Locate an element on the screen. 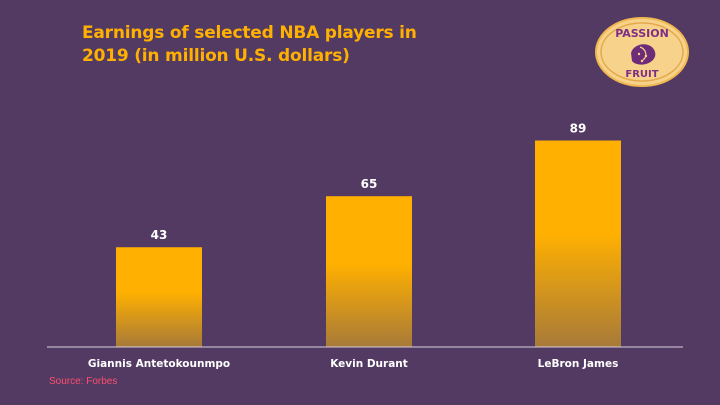  logo-ring is located at coordinates (642, 52).